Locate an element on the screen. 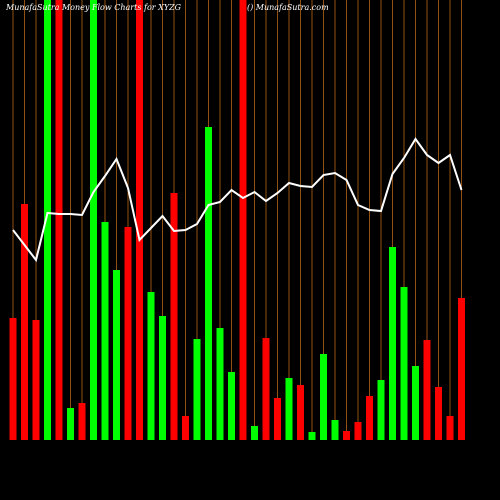  chart-title: MunafaSutra Money Flow Charts for XYZG is located at coordinates (93, 7).